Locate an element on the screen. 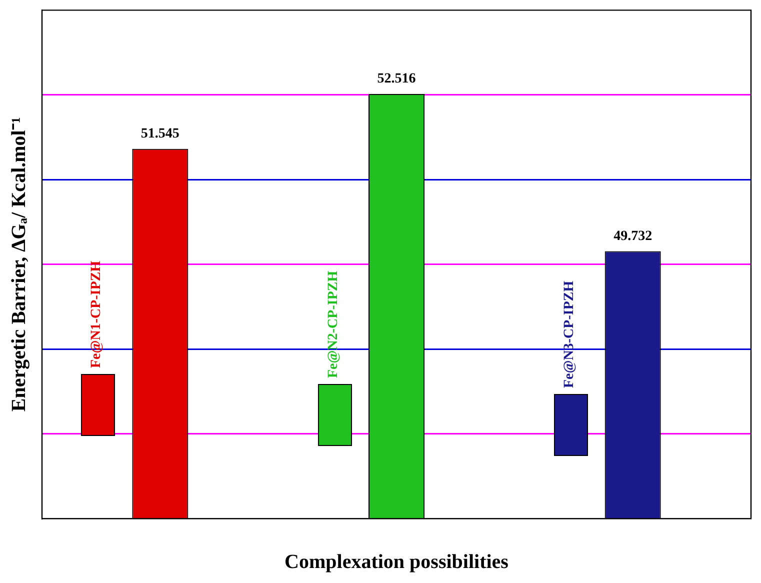  data-label: 52.516 is located at coordinates (396, 79).